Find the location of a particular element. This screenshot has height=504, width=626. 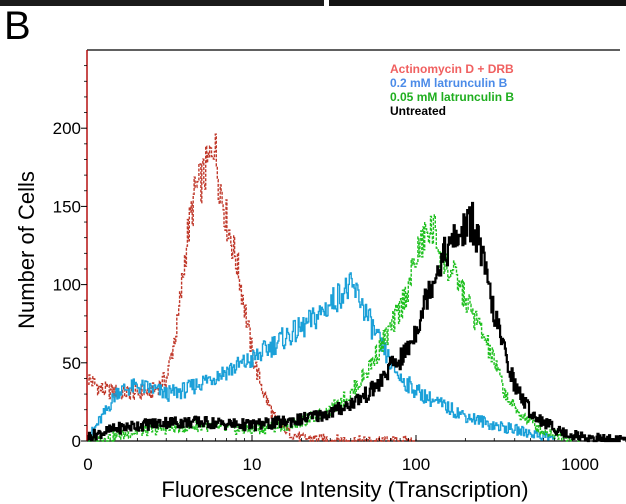

x-tick-label: 1000 is located at coordinates (580, 464).